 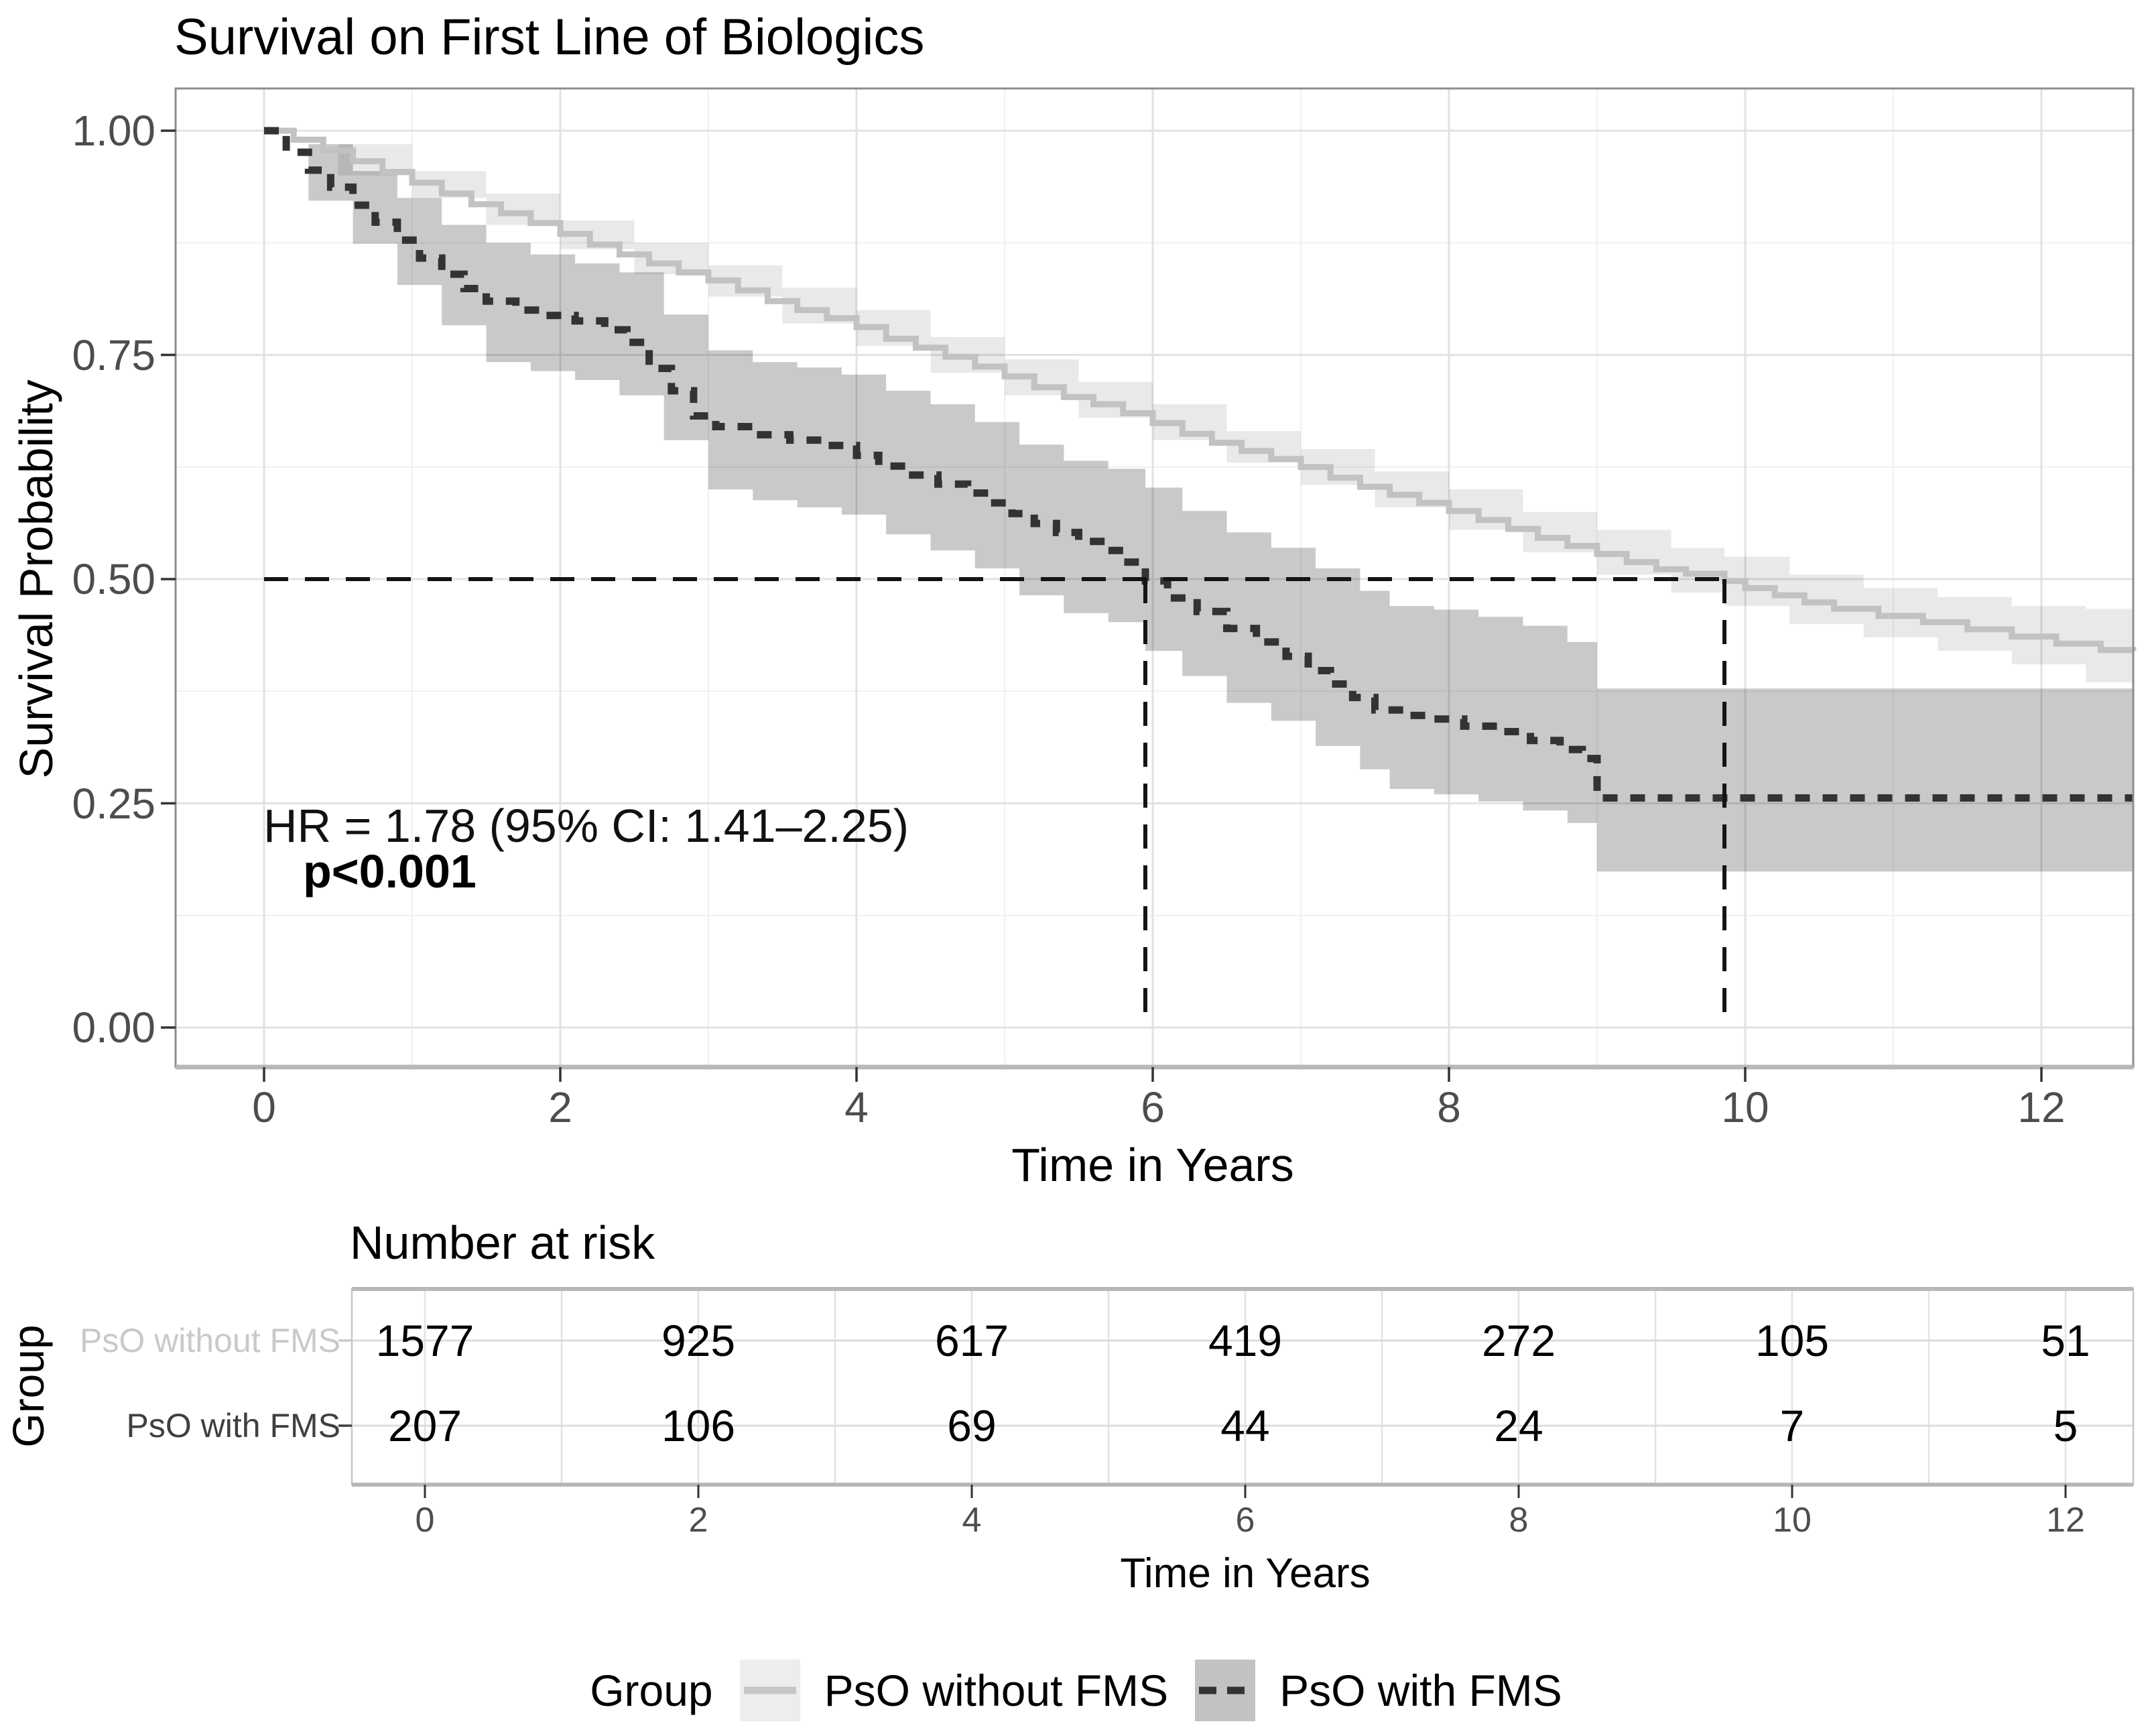 I want to click on hr-annotation: HR = 1.78 (95% CI: 1.41–2.25), so click(x=586, y=826).